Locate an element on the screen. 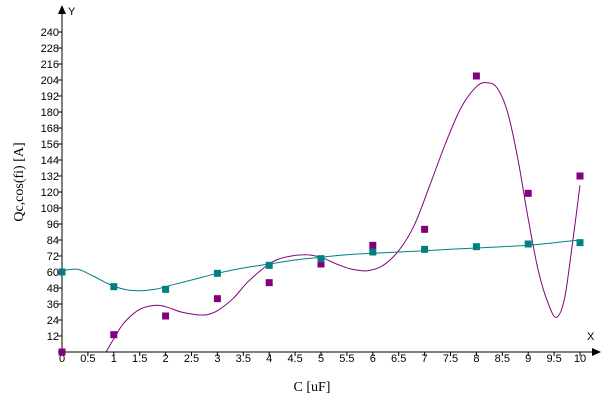  y-axis-letter: Y is located at coordinates (72, 12).